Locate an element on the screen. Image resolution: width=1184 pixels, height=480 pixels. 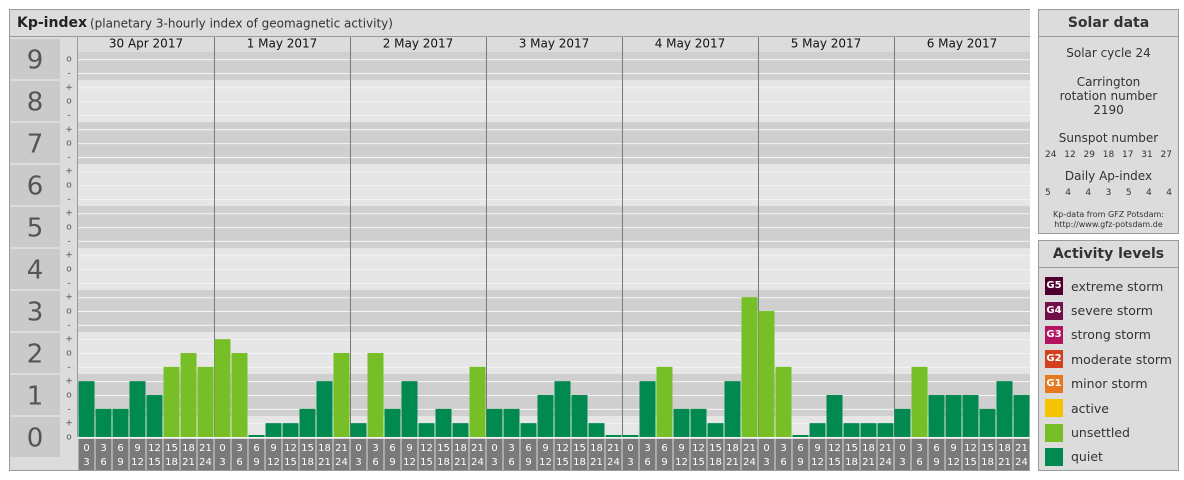
solar-cycle: Solar cycle 24 is located at coordinates (1108, 53).